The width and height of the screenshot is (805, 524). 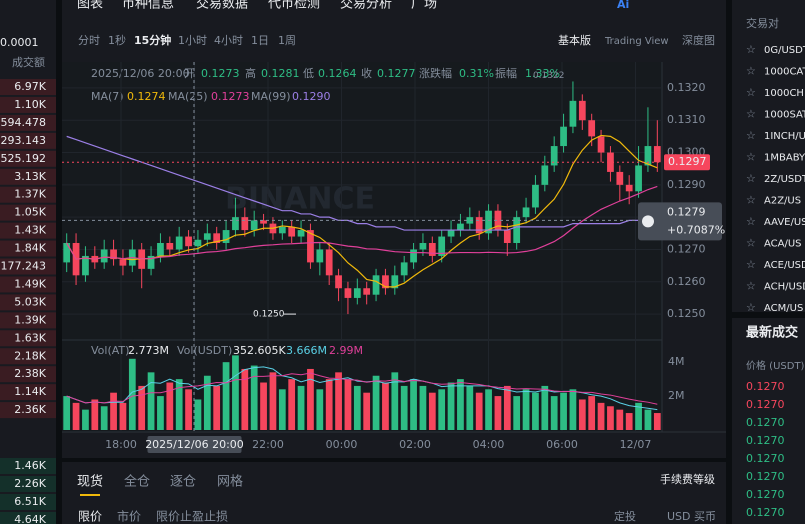 What do you see at coordinates (784, 115) in the screenshot?
I see `pair: 1000SAT` at bounding box center [784, 115].